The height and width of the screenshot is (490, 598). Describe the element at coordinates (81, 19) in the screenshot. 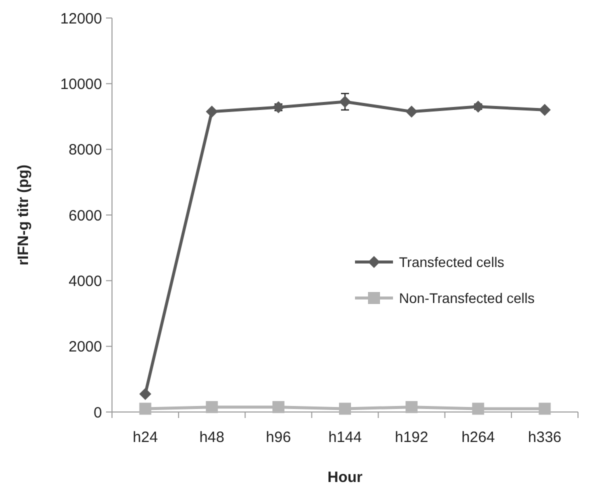

I see `y-tick-label: 12000` at that location.